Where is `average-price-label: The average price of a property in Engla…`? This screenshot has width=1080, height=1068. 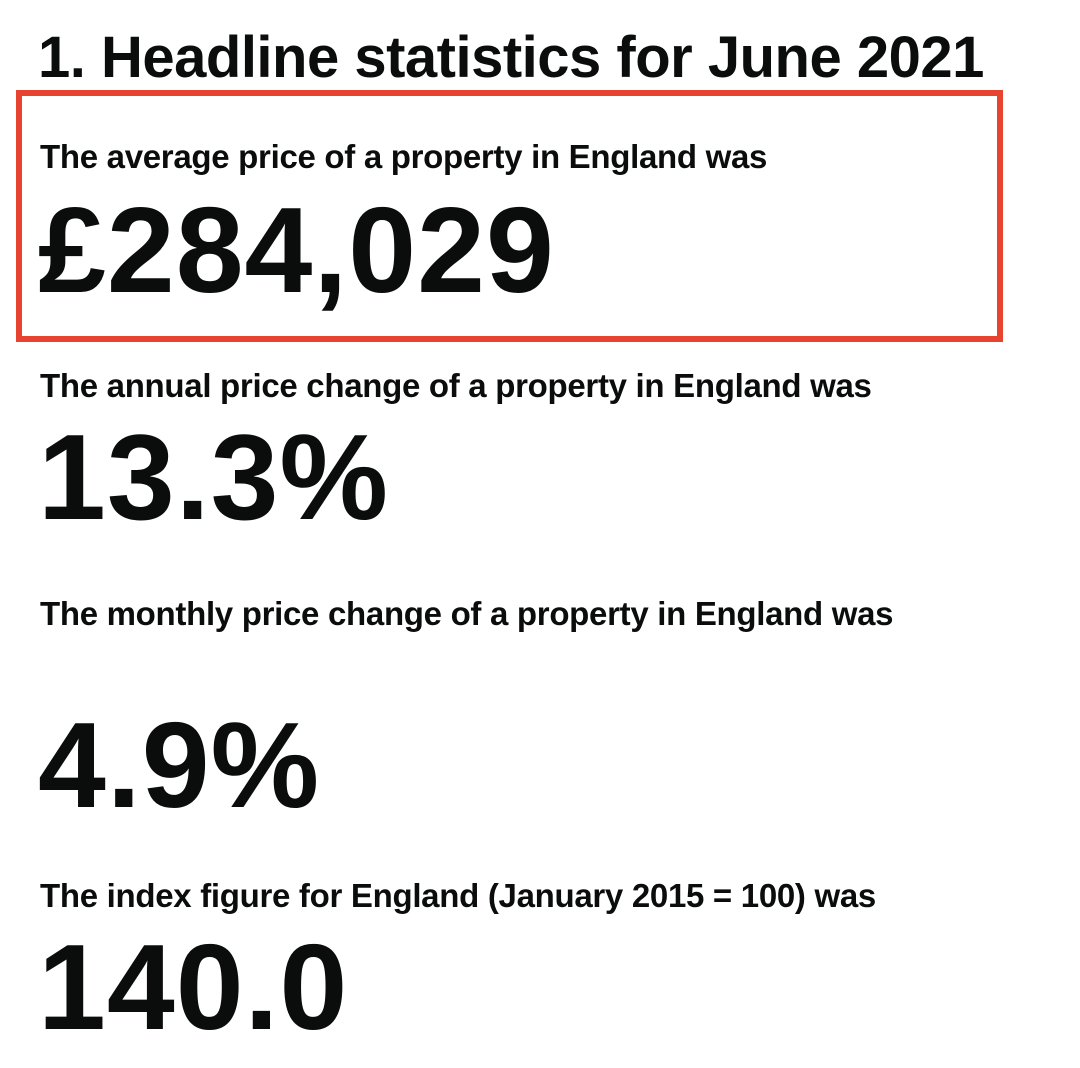 average-price-label: The average price of a property in Engla… is located at coordinates (404, 156).